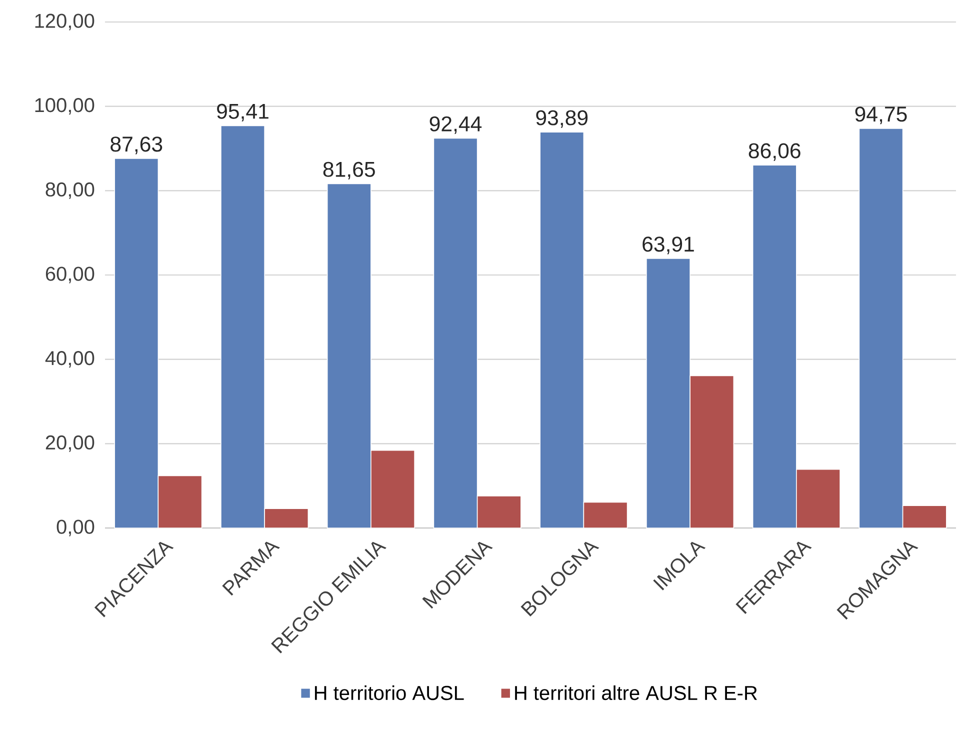  I want to click on data-label: 86,06, so click(774, 152).